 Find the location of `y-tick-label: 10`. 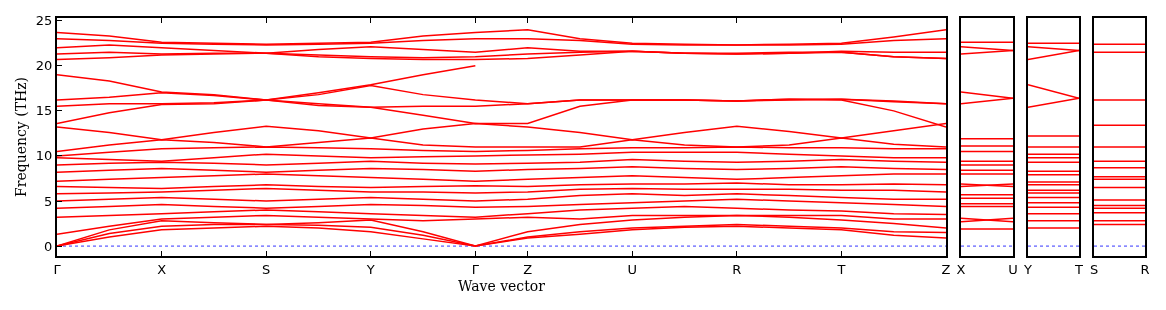

y-tick-label: 10 is located at coordinates (44, 156).